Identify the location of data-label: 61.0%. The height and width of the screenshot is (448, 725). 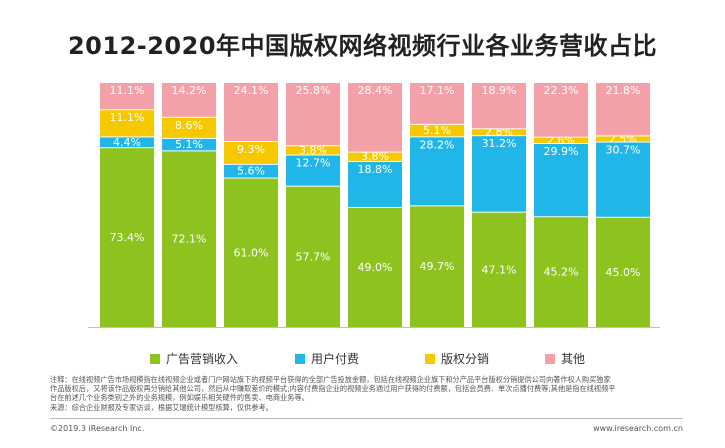
(251, 252).